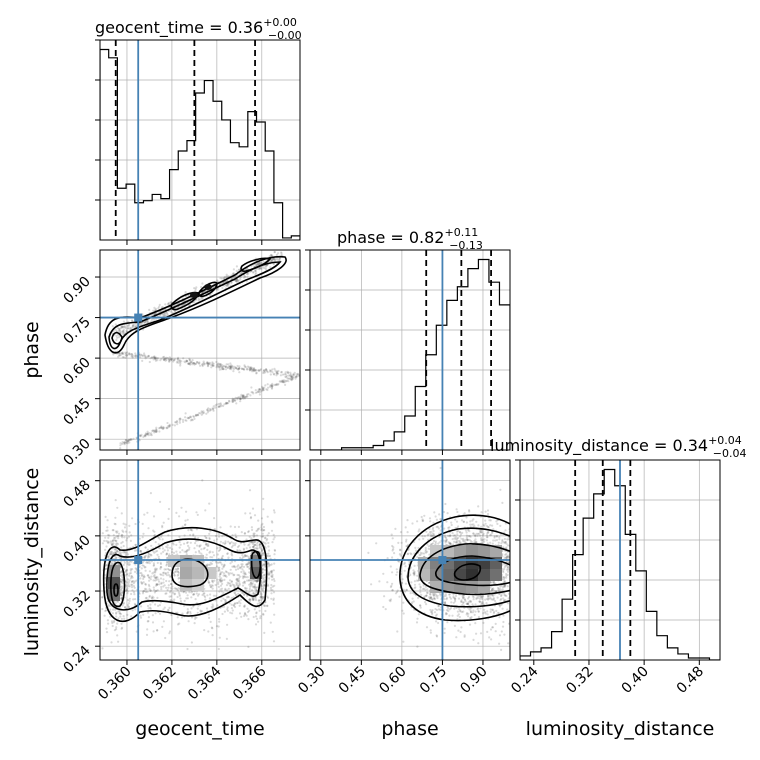 Image resolution: width=760 pixels, height=760 pixels. I want to click on x-tick-label: 0.362, so click(160, 684).